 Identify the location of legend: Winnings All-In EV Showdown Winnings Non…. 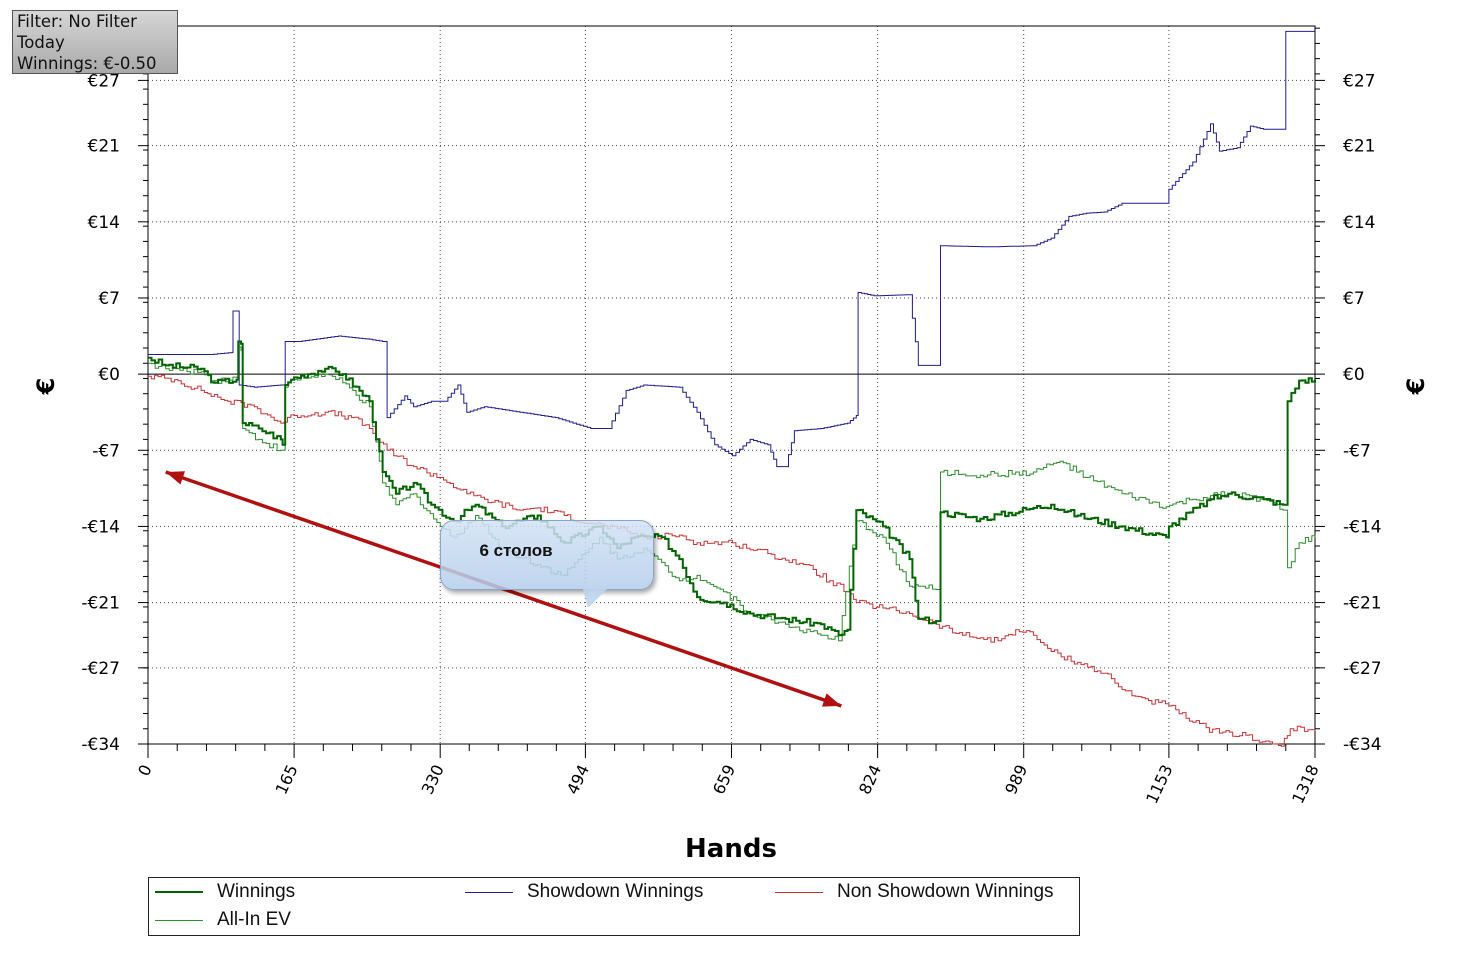
(614, 906).